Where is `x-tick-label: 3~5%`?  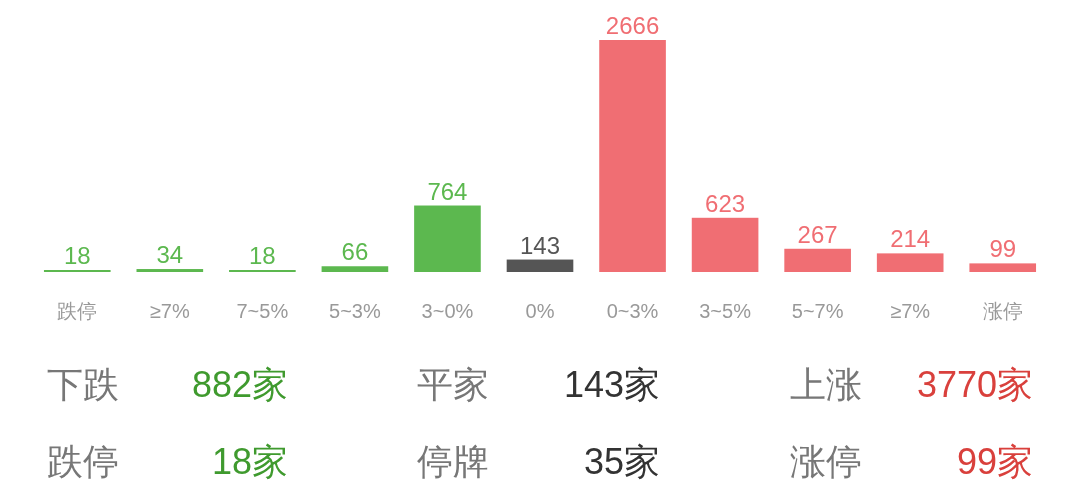 x-tick-label: 3~5% is located at coordinates (725, 311).